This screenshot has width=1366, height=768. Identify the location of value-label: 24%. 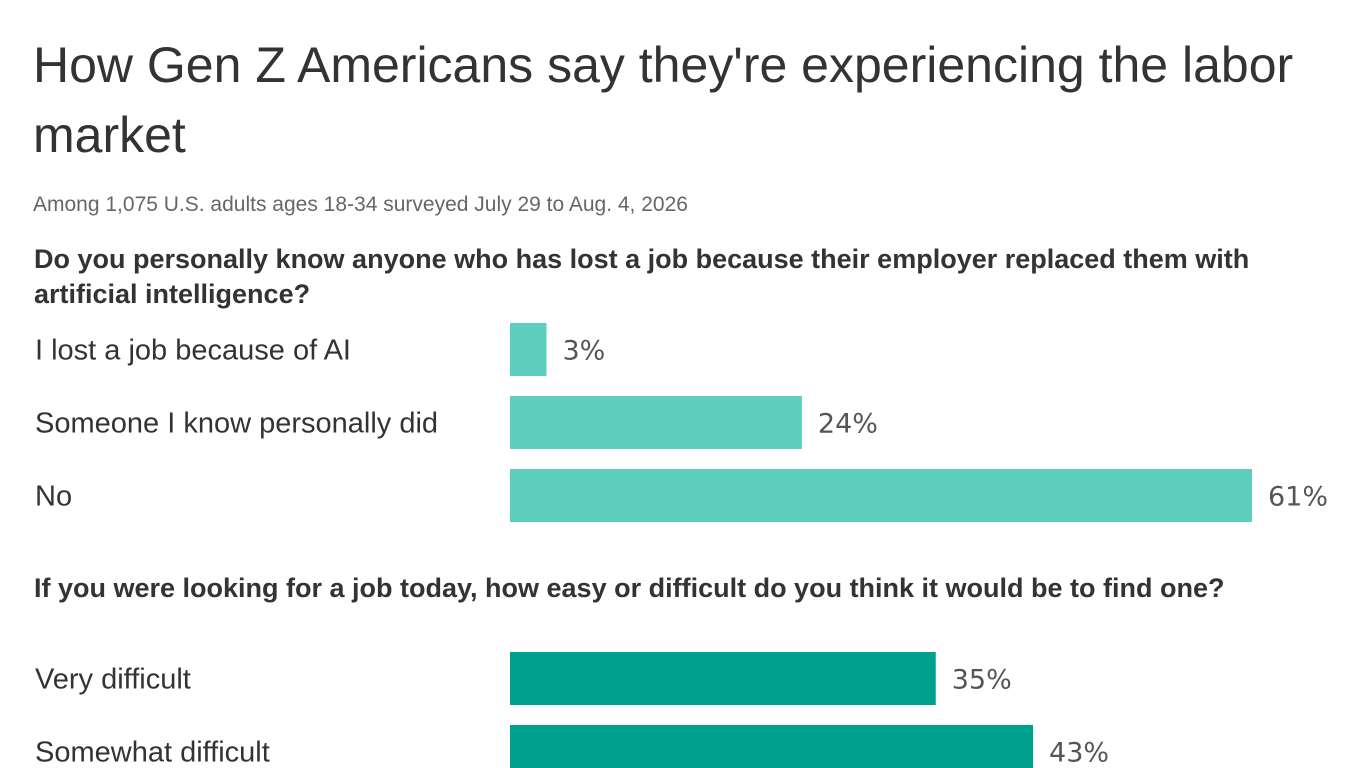
(848, 424).